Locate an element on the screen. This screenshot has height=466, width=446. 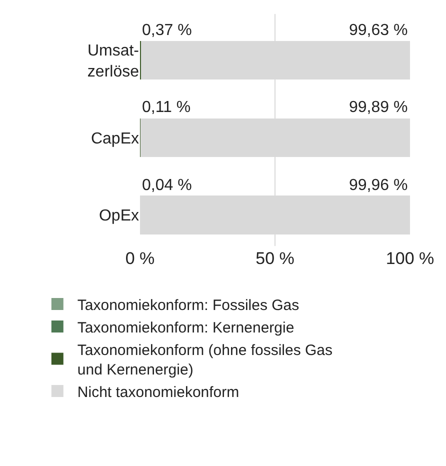
y-tick-label: CapEx is located at coordinates (114, 139).